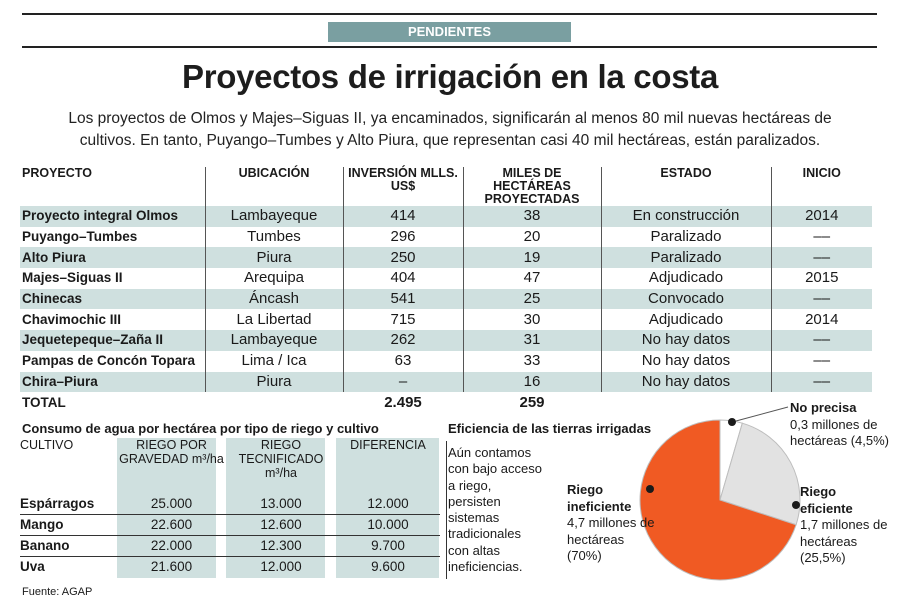  Describe the element at coordinates (388, 503) in the screenshot. I see `water-cell-diferencia: 12.000` at that location.